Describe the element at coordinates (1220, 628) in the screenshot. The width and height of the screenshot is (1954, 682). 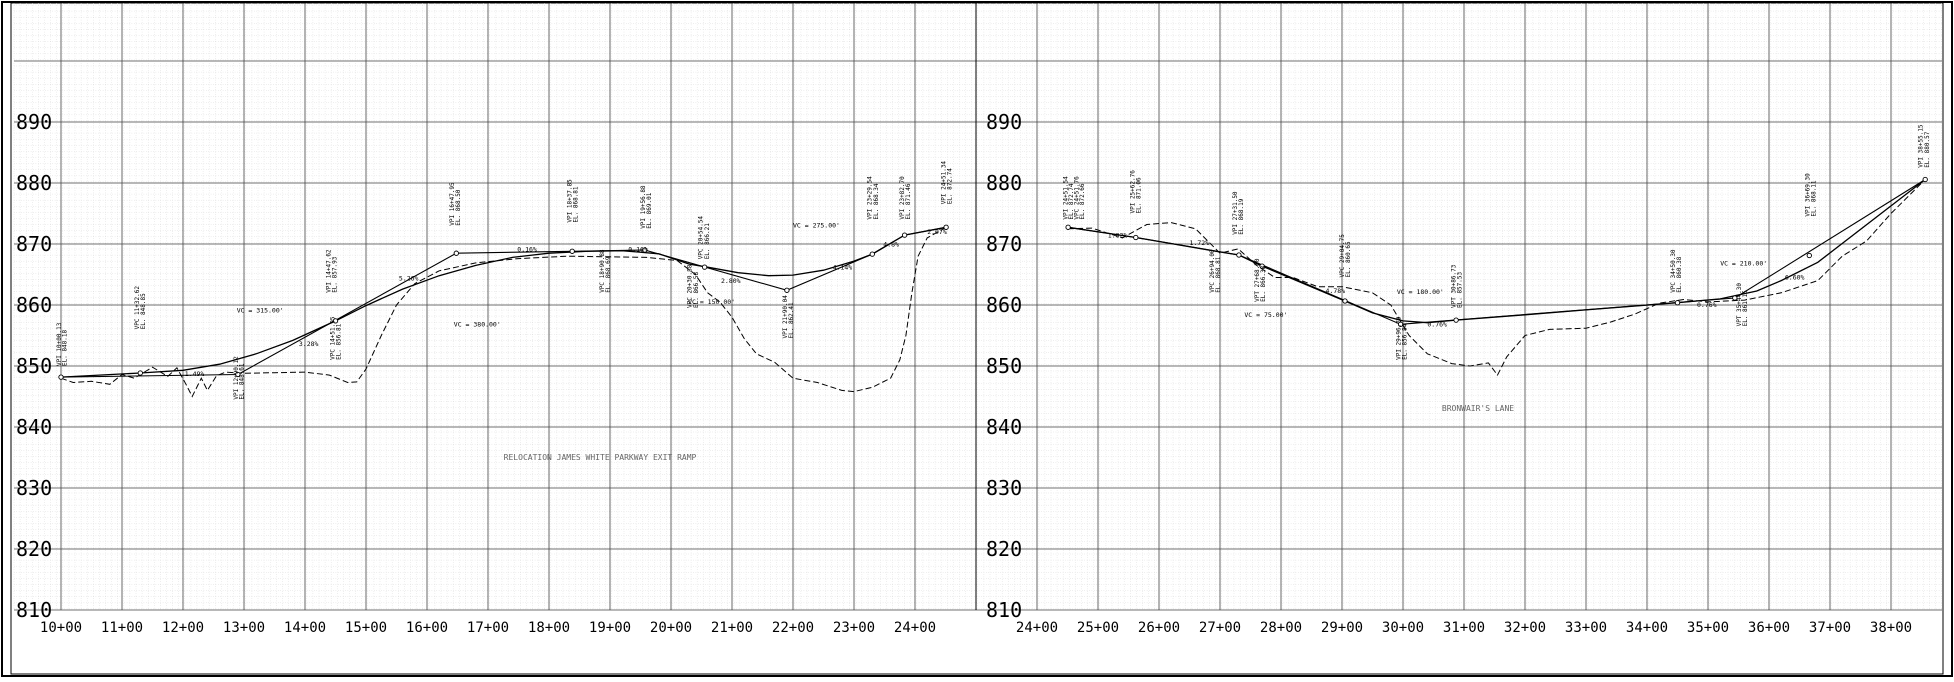
I see `station-label: 27+00` at that location.